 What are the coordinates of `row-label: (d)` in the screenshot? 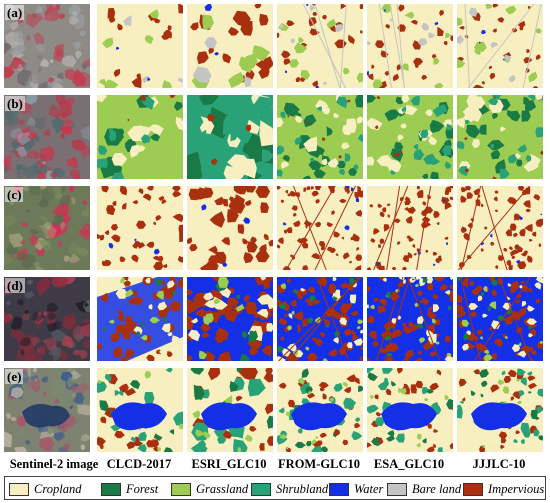 It's located at (15, 285).